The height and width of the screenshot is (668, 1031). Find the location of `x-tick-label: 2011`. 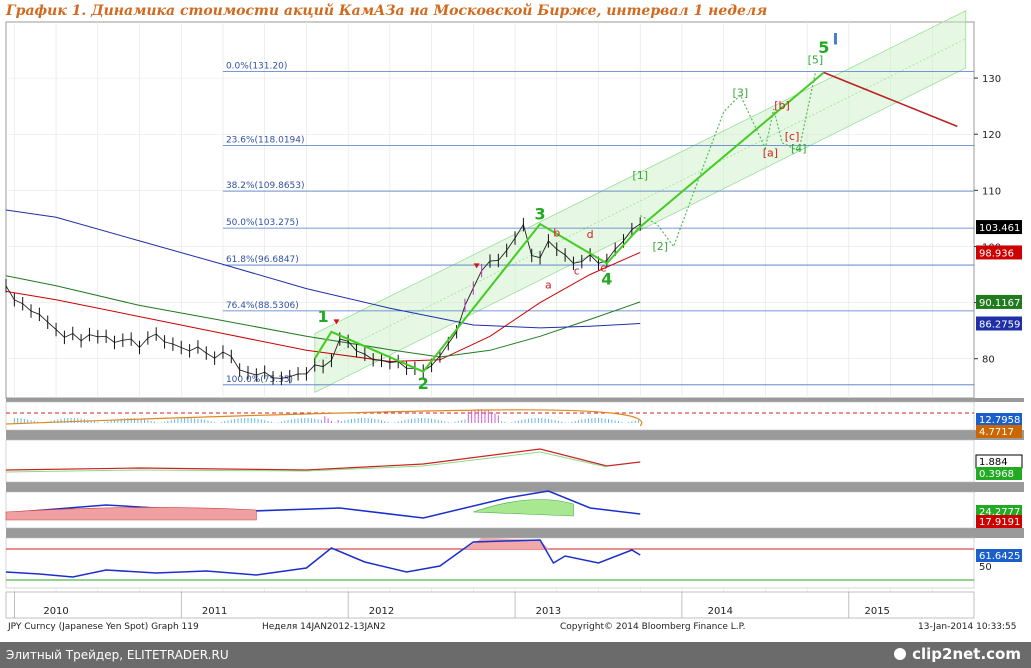

x-tick-label: 2011 is located at coordinates (214, 611).